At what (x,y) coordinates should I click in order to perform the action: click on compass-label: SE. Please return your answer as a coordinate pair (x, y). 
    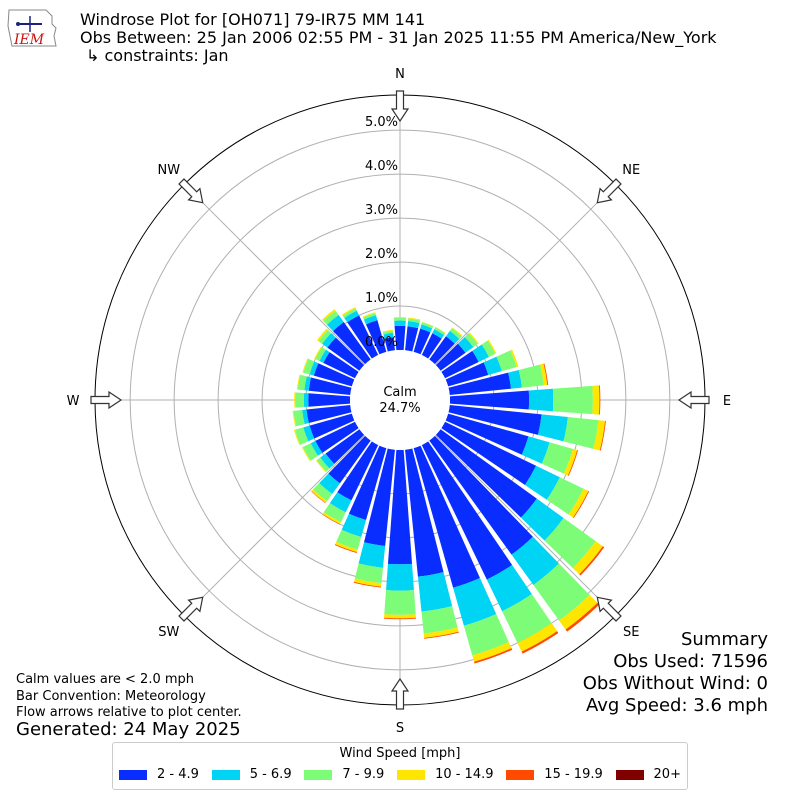
    Looking at the image, I should click on (631, 632).